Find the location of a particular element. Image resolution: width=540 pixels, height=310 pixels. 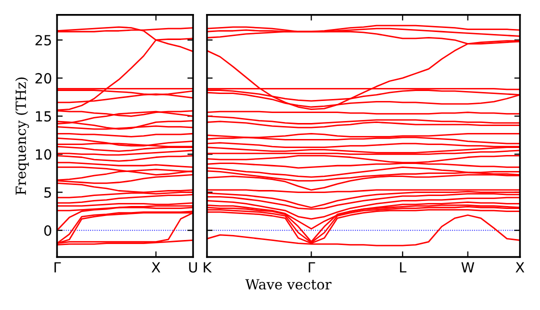

x-tick-label: L is located at coordinates (403, 267).